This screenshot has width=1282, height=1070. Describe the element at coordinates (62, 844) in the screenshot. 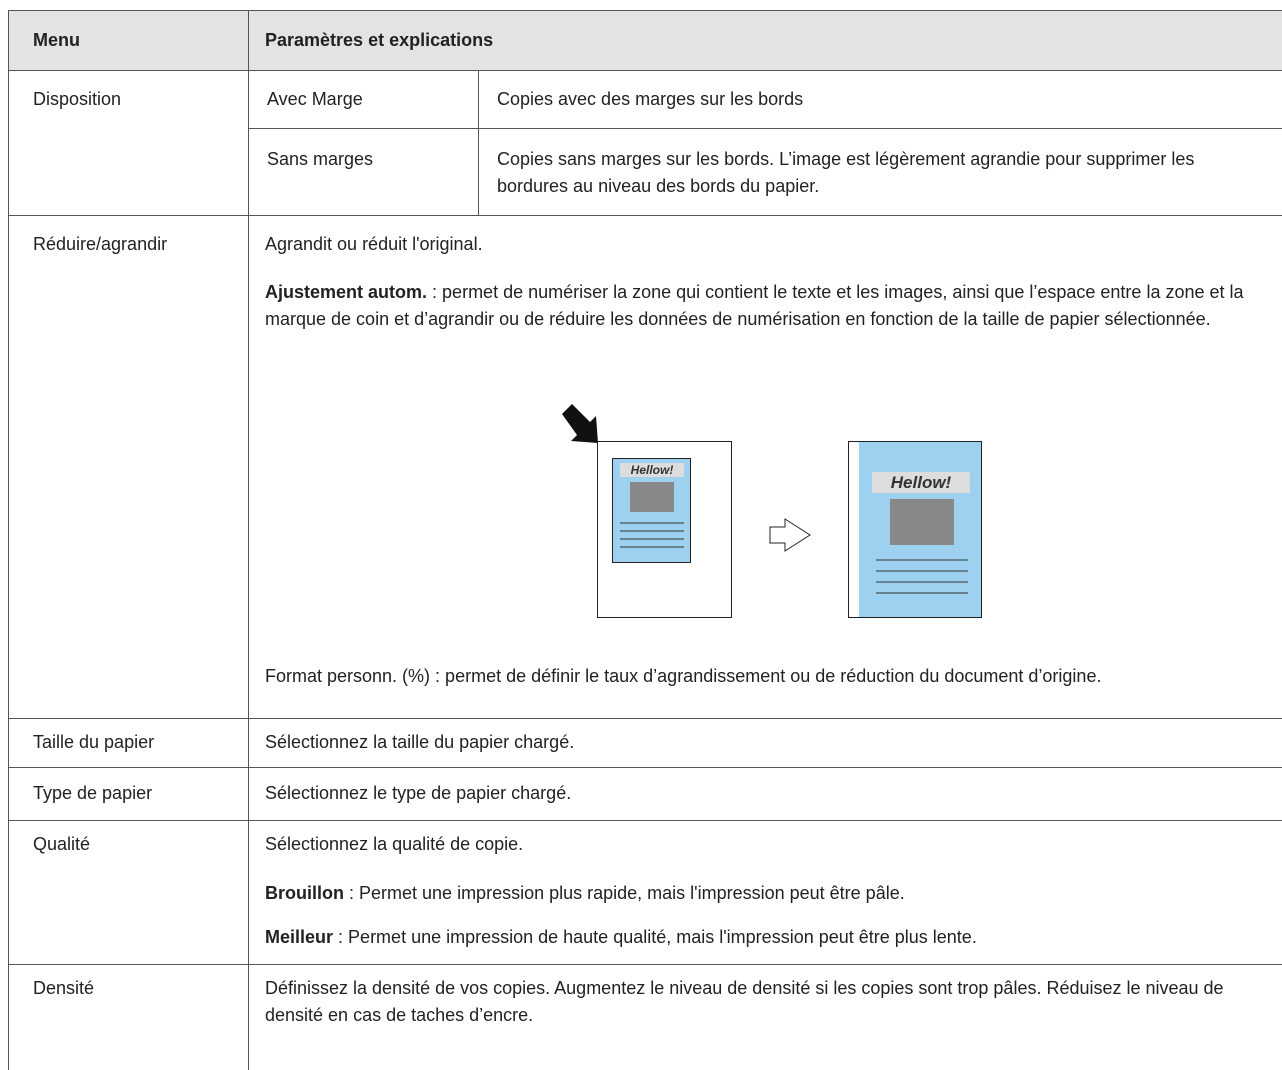

I see `menu-cell: Qualité` at that location.